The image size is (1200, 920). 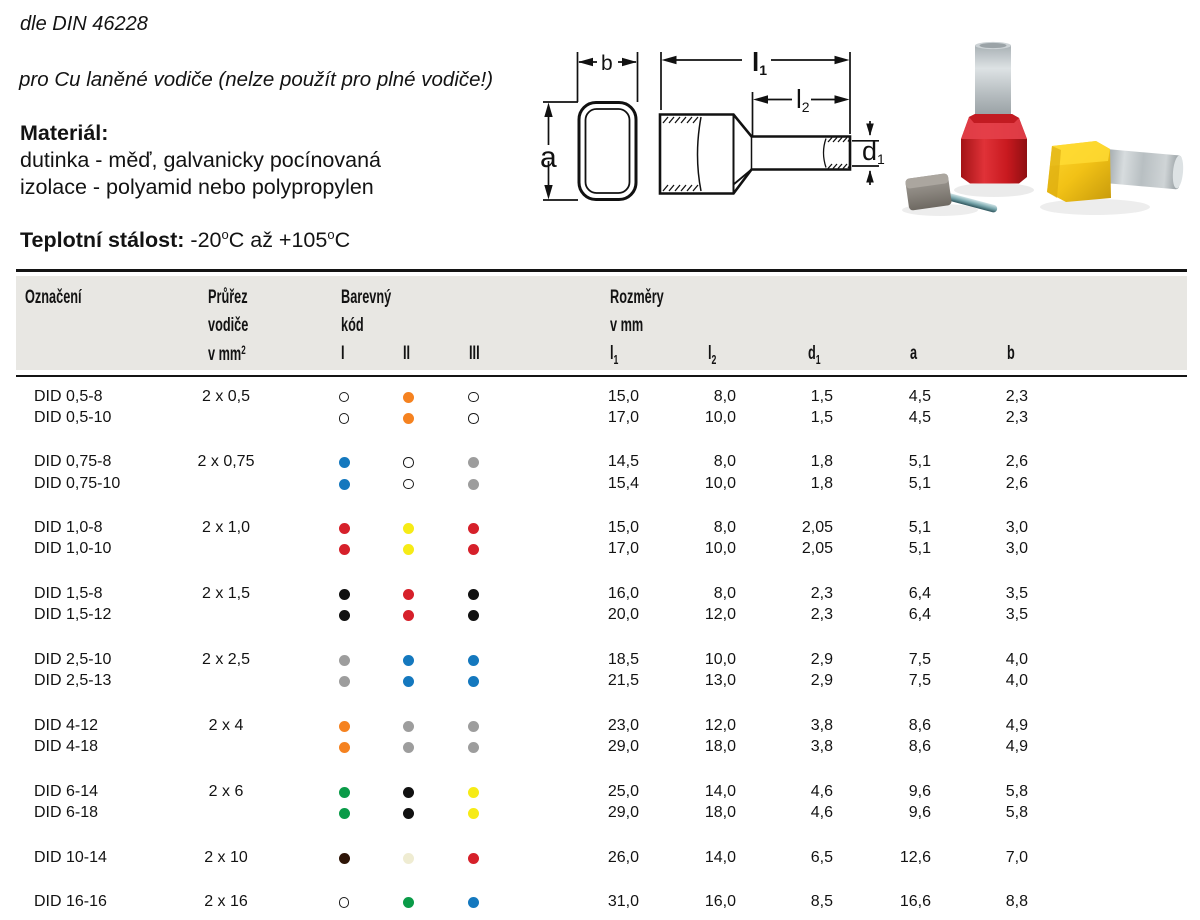 I want to click on svg-text: a, so click(x=548, y=157).